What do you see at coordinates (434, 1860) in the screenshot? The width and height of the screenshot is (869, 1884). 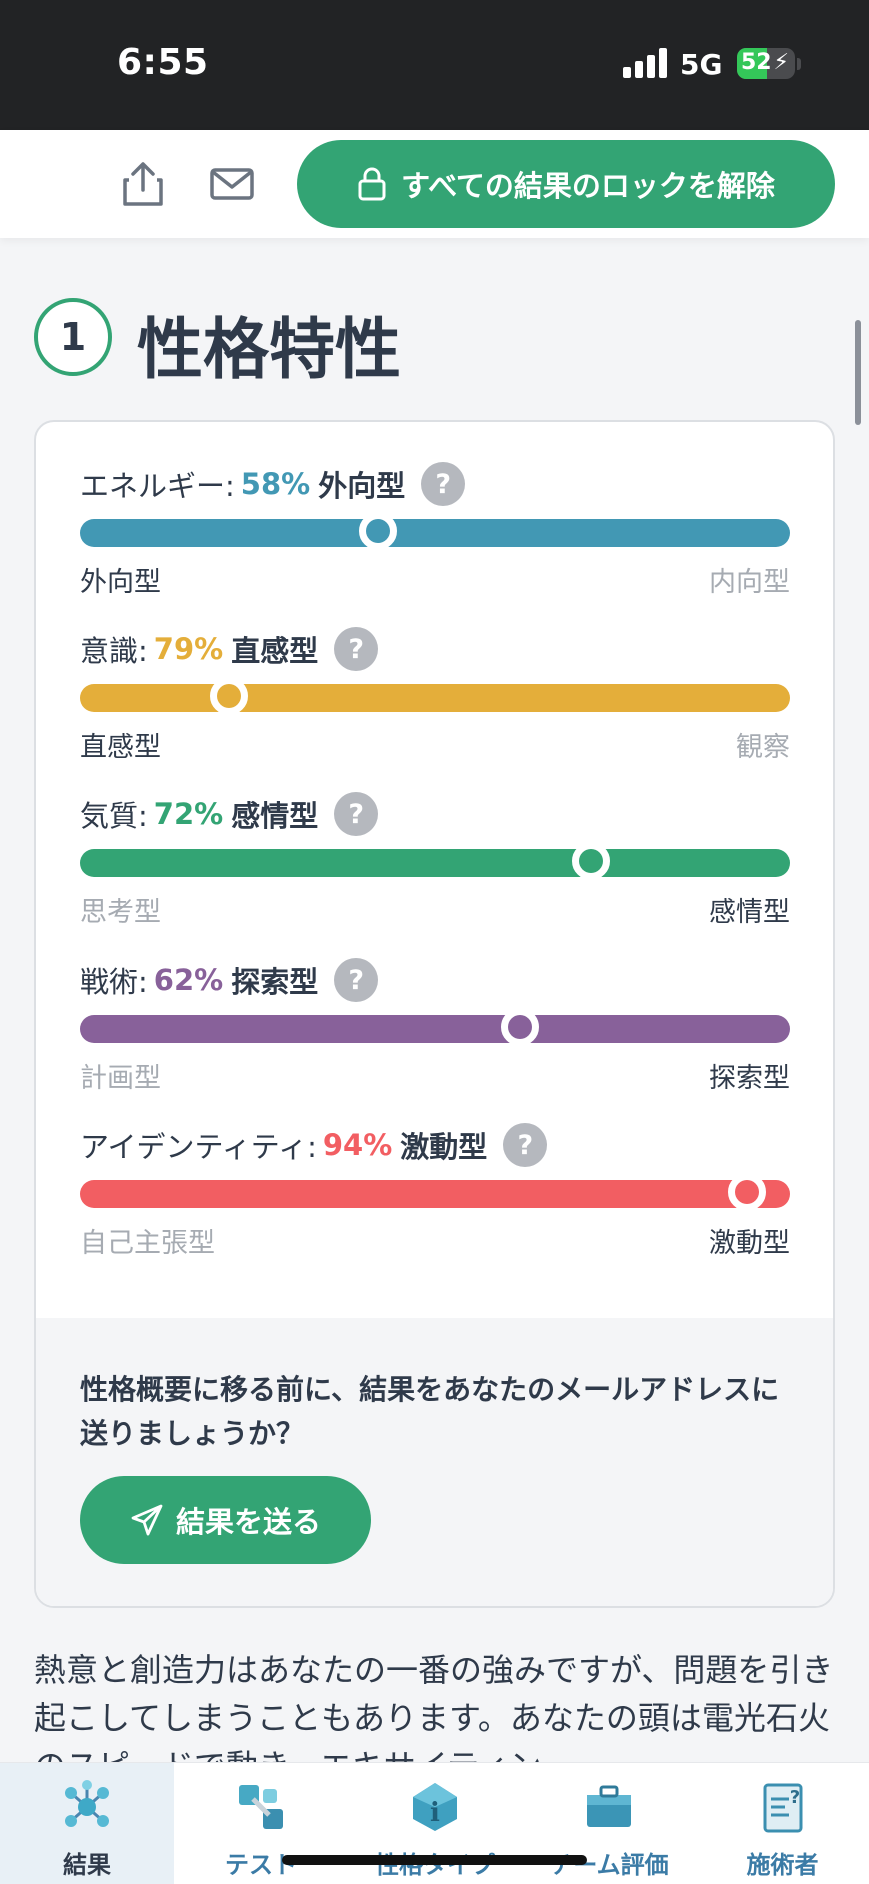 I see `home-indicator` at bounding box center [434, 1860].